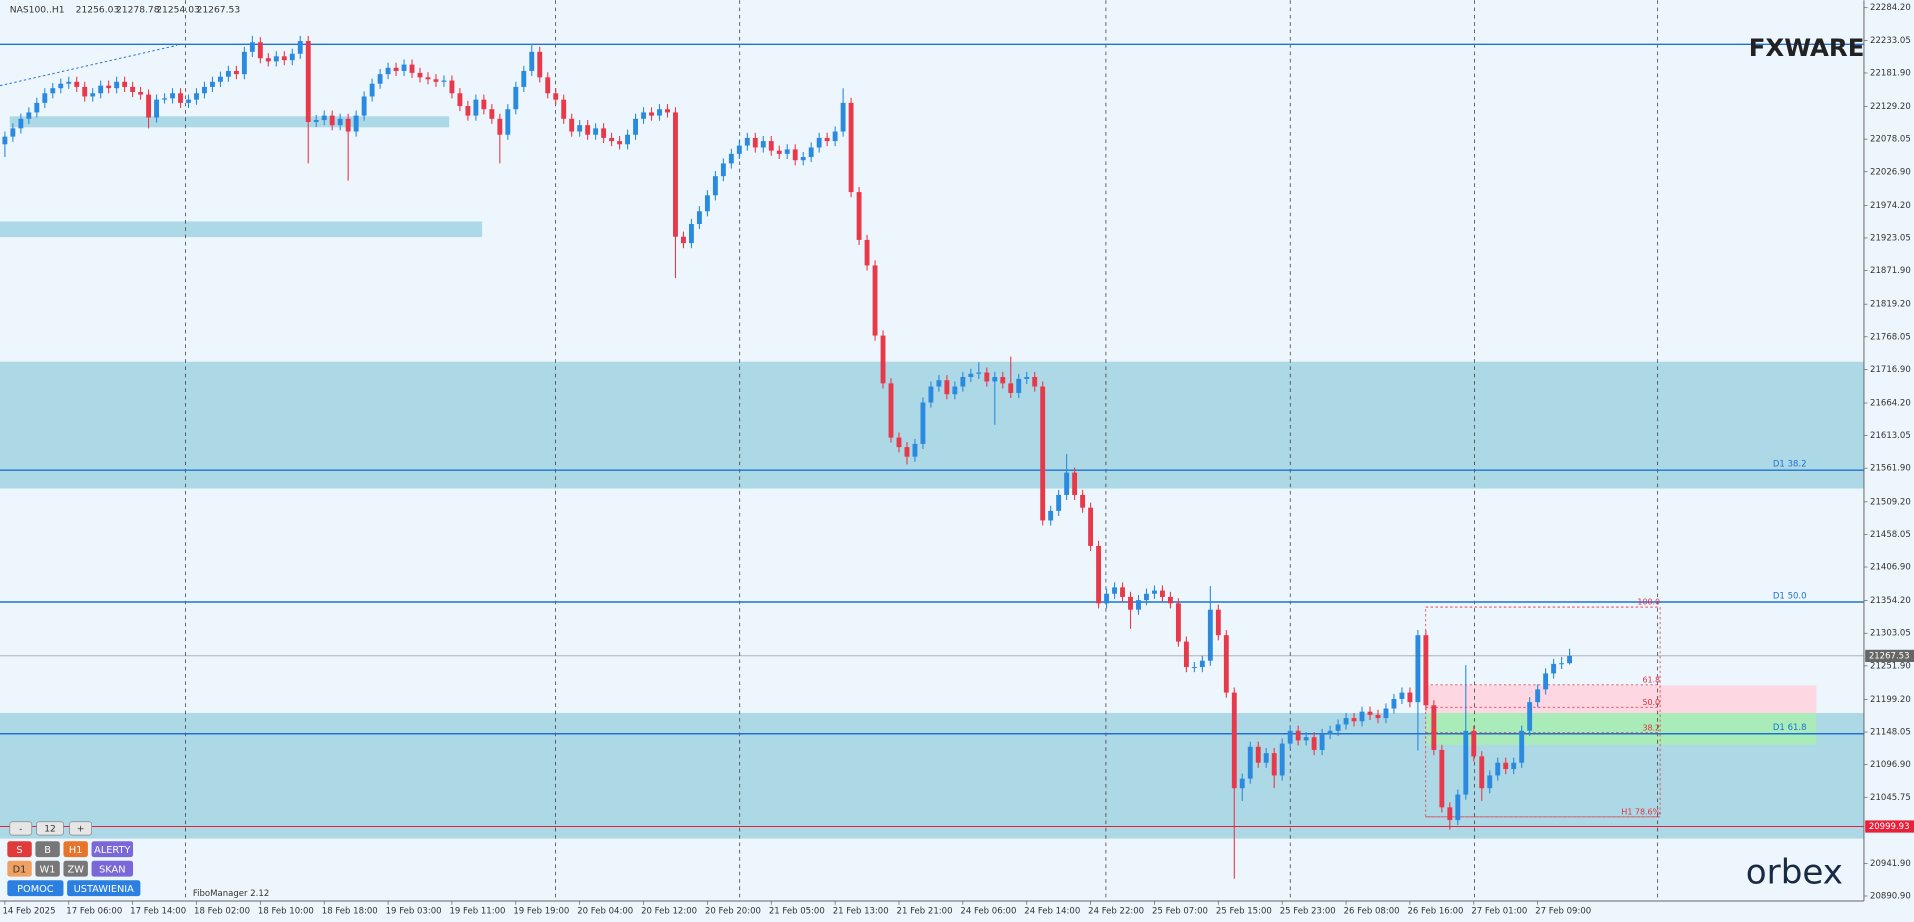 The width and height of the screenshot is (1914, 922). I want to click on x-tick-label: 18 Feb 10:00, so click(286, 911).